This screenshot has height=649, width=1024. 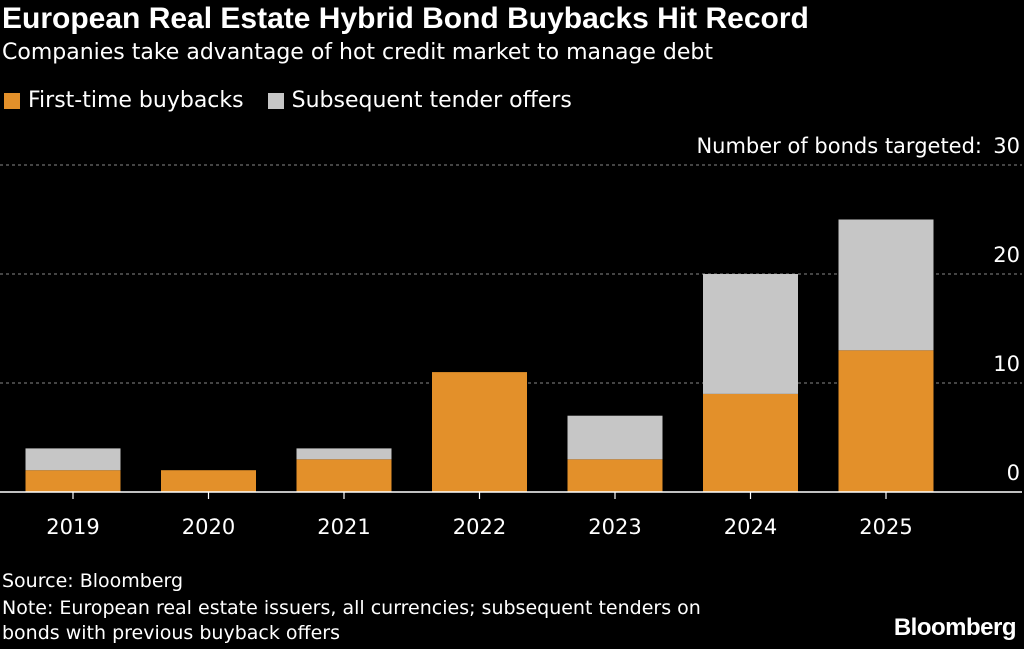 What do you see at coordinates (955, 627) in the screenshot?
I see `bloomberg-logo: Bloomberg` at bounding box center [955, 627].